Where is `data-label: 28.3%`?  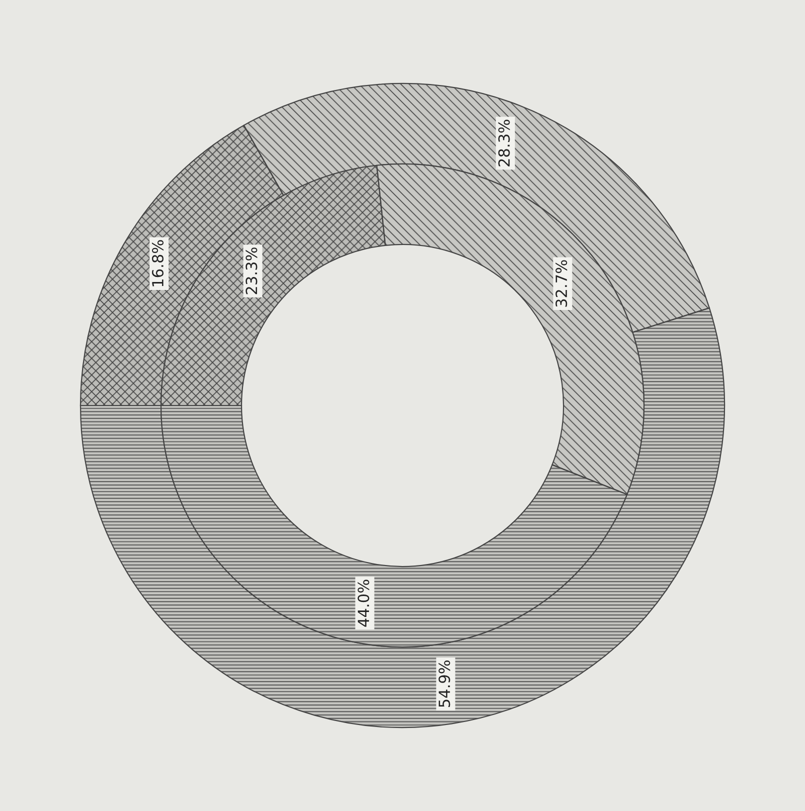
data-label: 28.3% is located at coordinates (504, 143).